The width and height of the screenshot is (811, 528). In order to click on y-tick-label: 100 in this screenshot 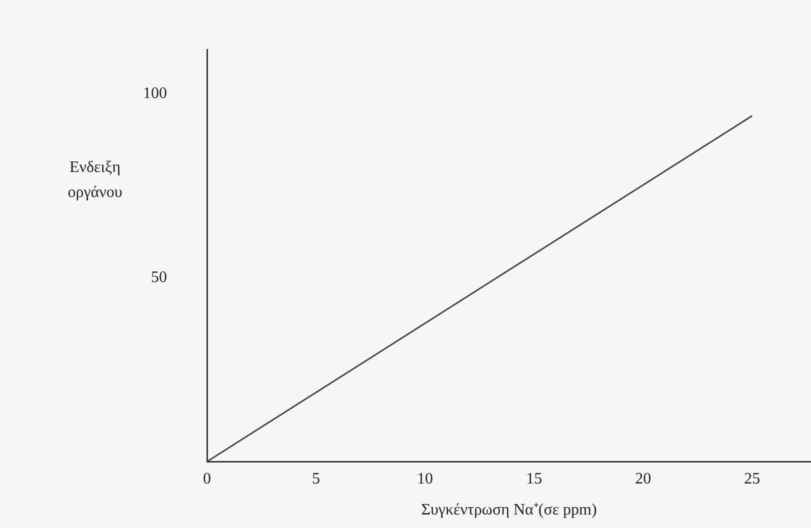, I will do `click(155, 93)`.